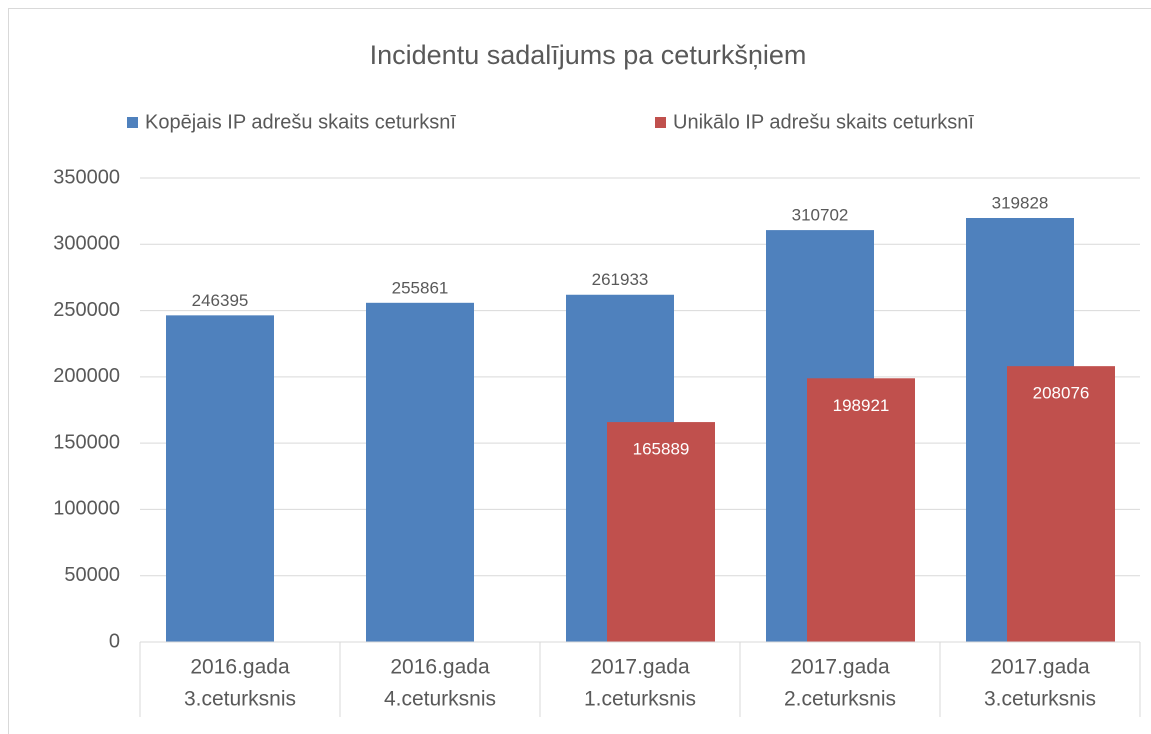 This screenshot has width=1151, height=734. What do you see at coordinates (861, 405) in the screenshot?
I see `data-label: 198921` at bounding box center [861, 405].